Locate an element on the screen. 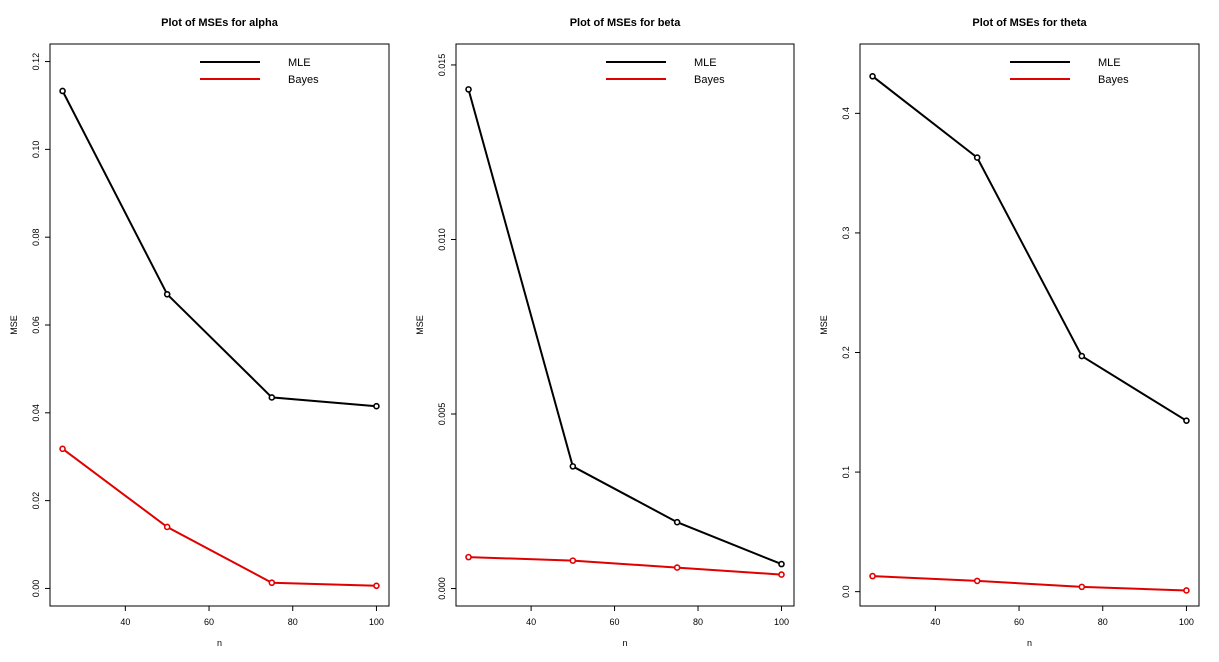 The width and height of the screenshot is (1219, 662). y-tick-label: 0.3 is located at coordinates (846, 233).